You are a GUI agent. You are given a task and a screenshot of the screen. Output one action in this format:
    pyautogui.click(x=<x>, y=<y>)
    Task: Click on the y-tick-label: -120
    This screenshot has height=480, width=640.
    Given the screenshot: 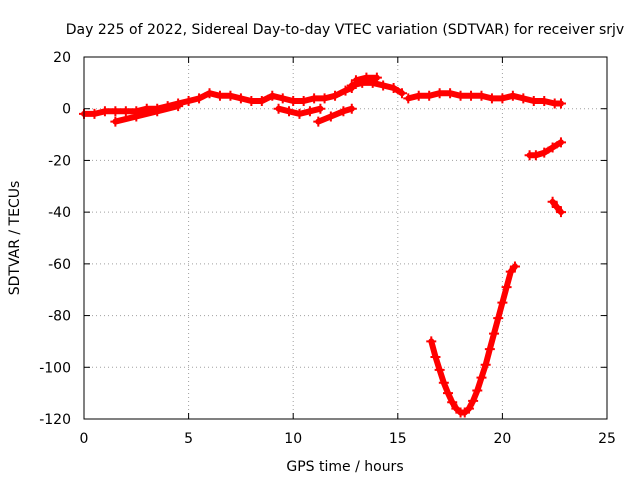 What is the action you would take?
    pyautogui.click(x=55, y=420)
    